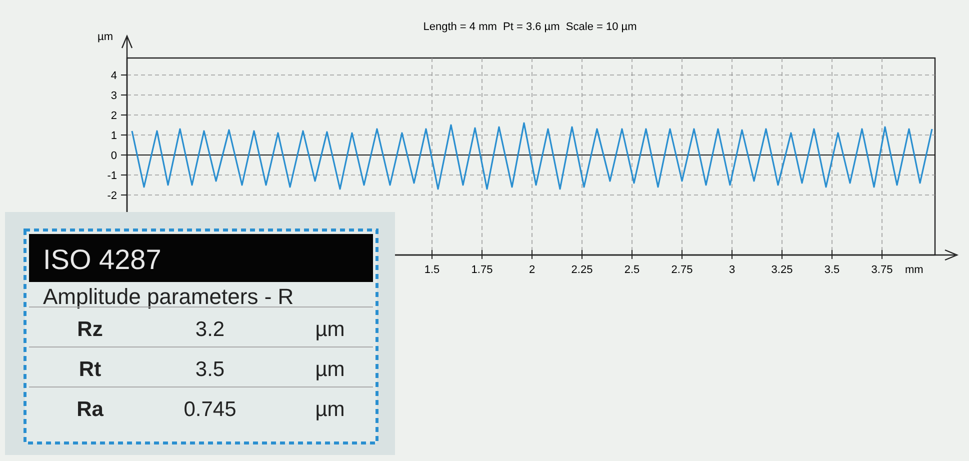  What do you see at coordinates (682, 270) in the screenshot?
I see `x-tick-label: 2.75` at bounding box center [682, 270].